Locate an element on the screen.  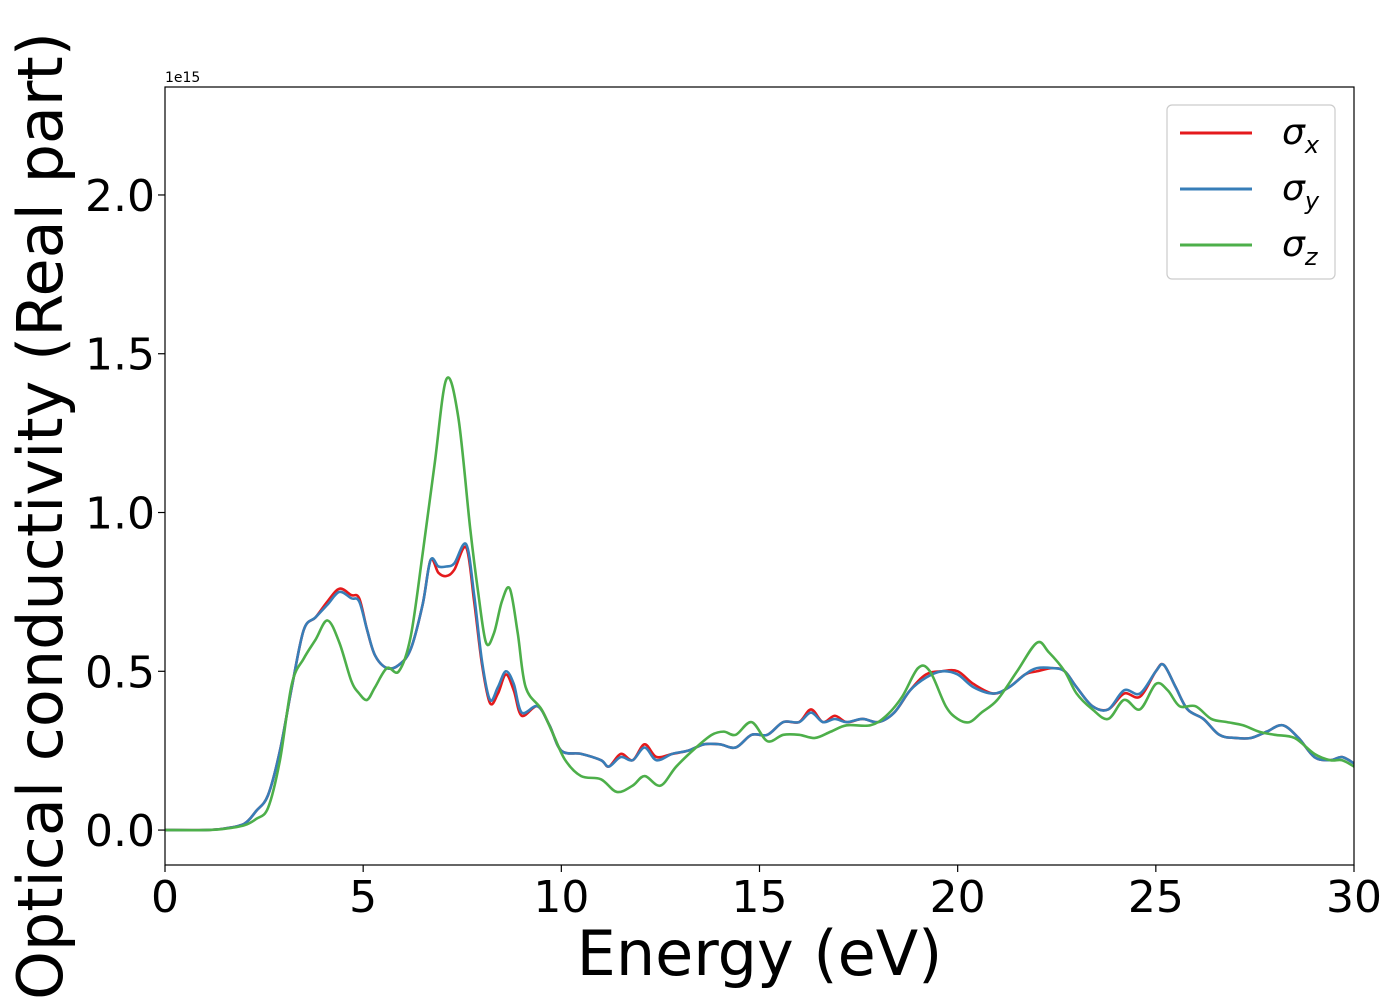
y-tick-label: 0.0 is located at coordinates (120, 831).